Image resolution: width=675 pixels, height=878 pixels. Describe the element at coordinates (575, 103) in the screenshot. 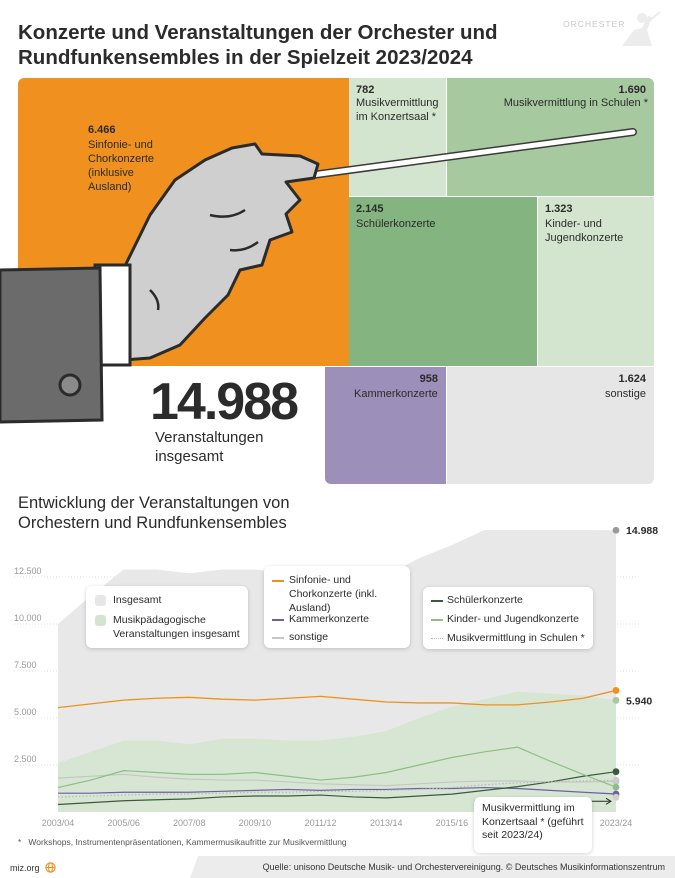

I see `tile-label: Musikvermittlung in Schulen *` at that location.